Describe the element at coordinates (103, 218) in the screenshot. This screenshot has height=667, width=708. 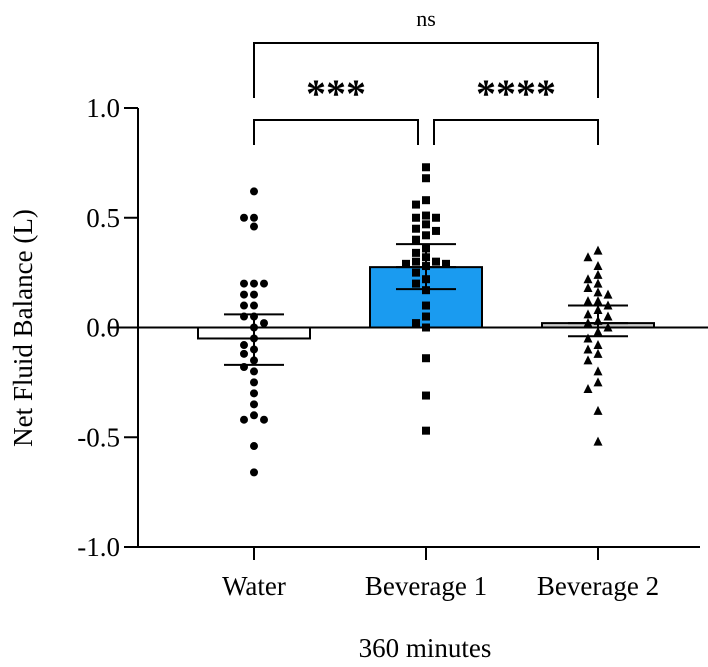
I see `y-tick-label: 0.5` at that location.